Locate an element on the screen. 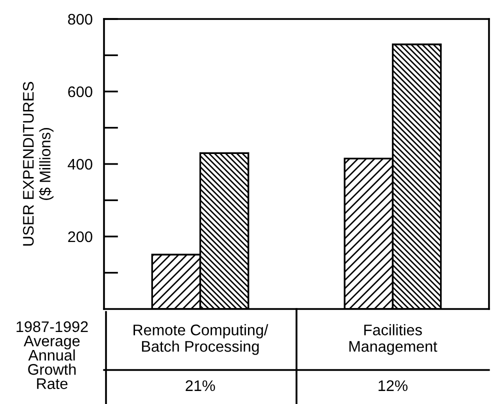  y-tick-label: 600 is located at coordinates (80, 92).